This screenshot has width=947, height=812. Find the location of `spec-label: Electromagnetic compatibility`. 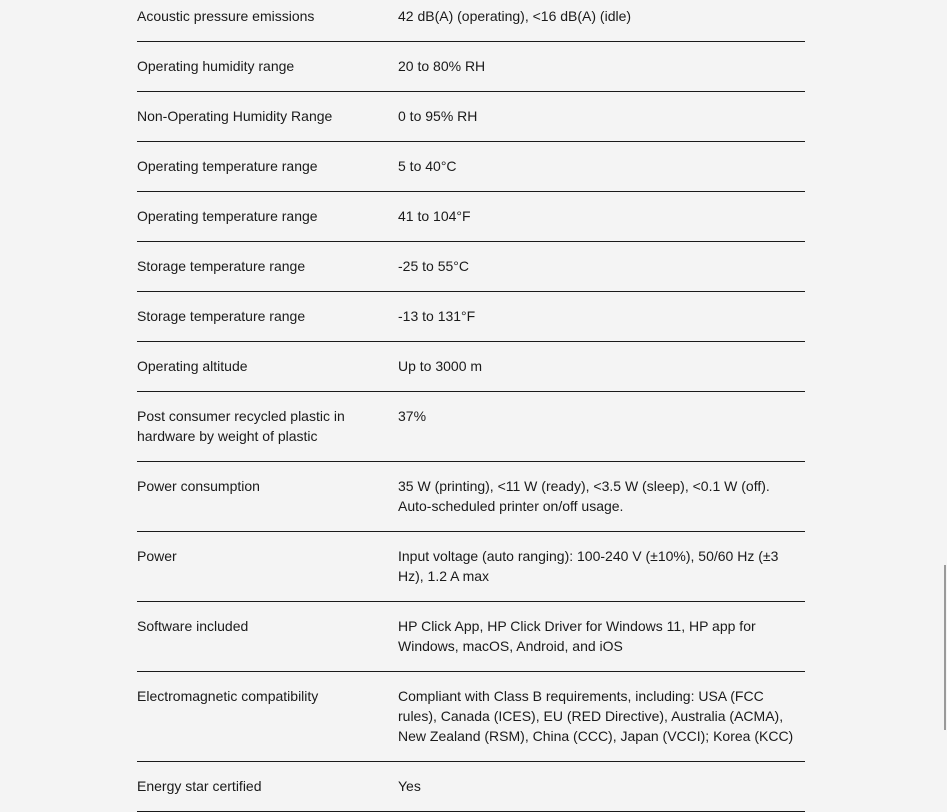

spec-label: Electromagnetic compatibility is located at coordinates (228, 696).